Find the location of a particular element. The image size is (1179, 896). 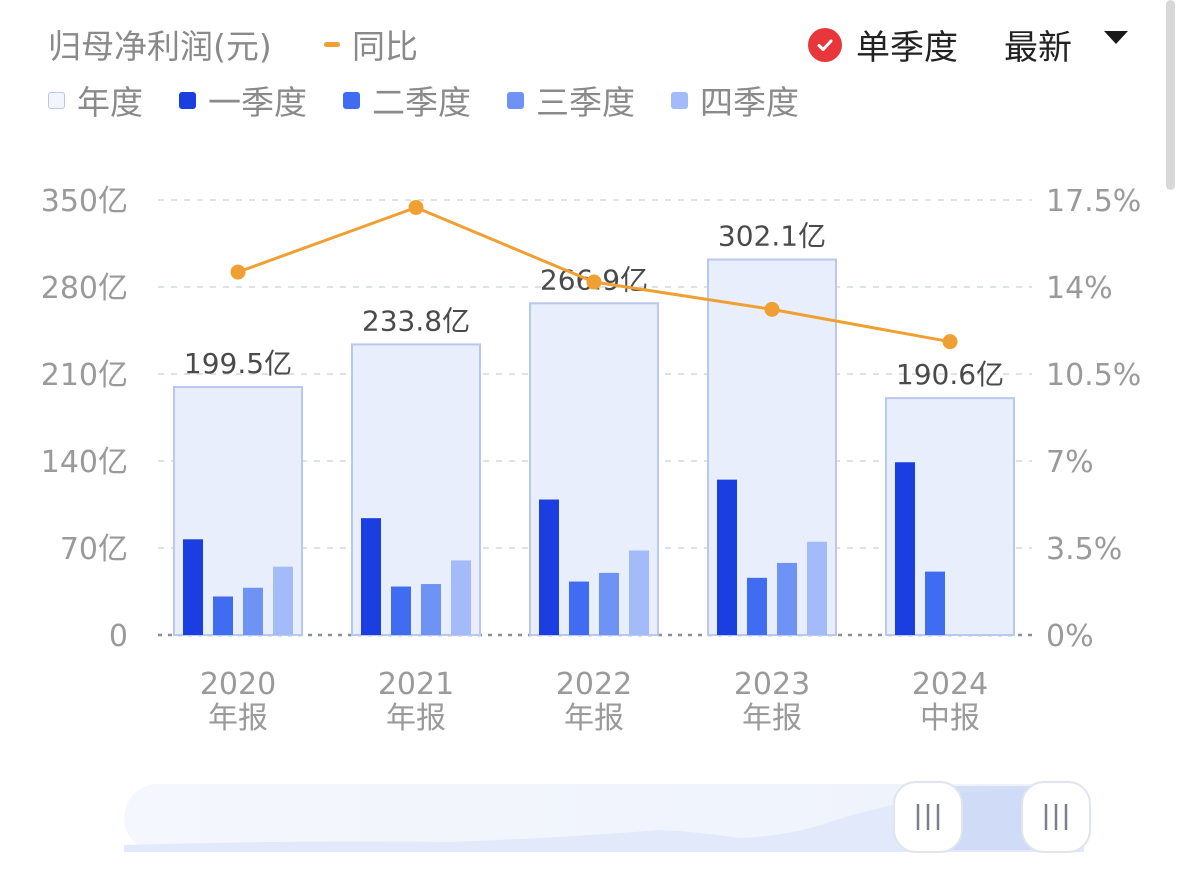

chart-title: 归母净利润(元) is located at coordinates (160, 46).